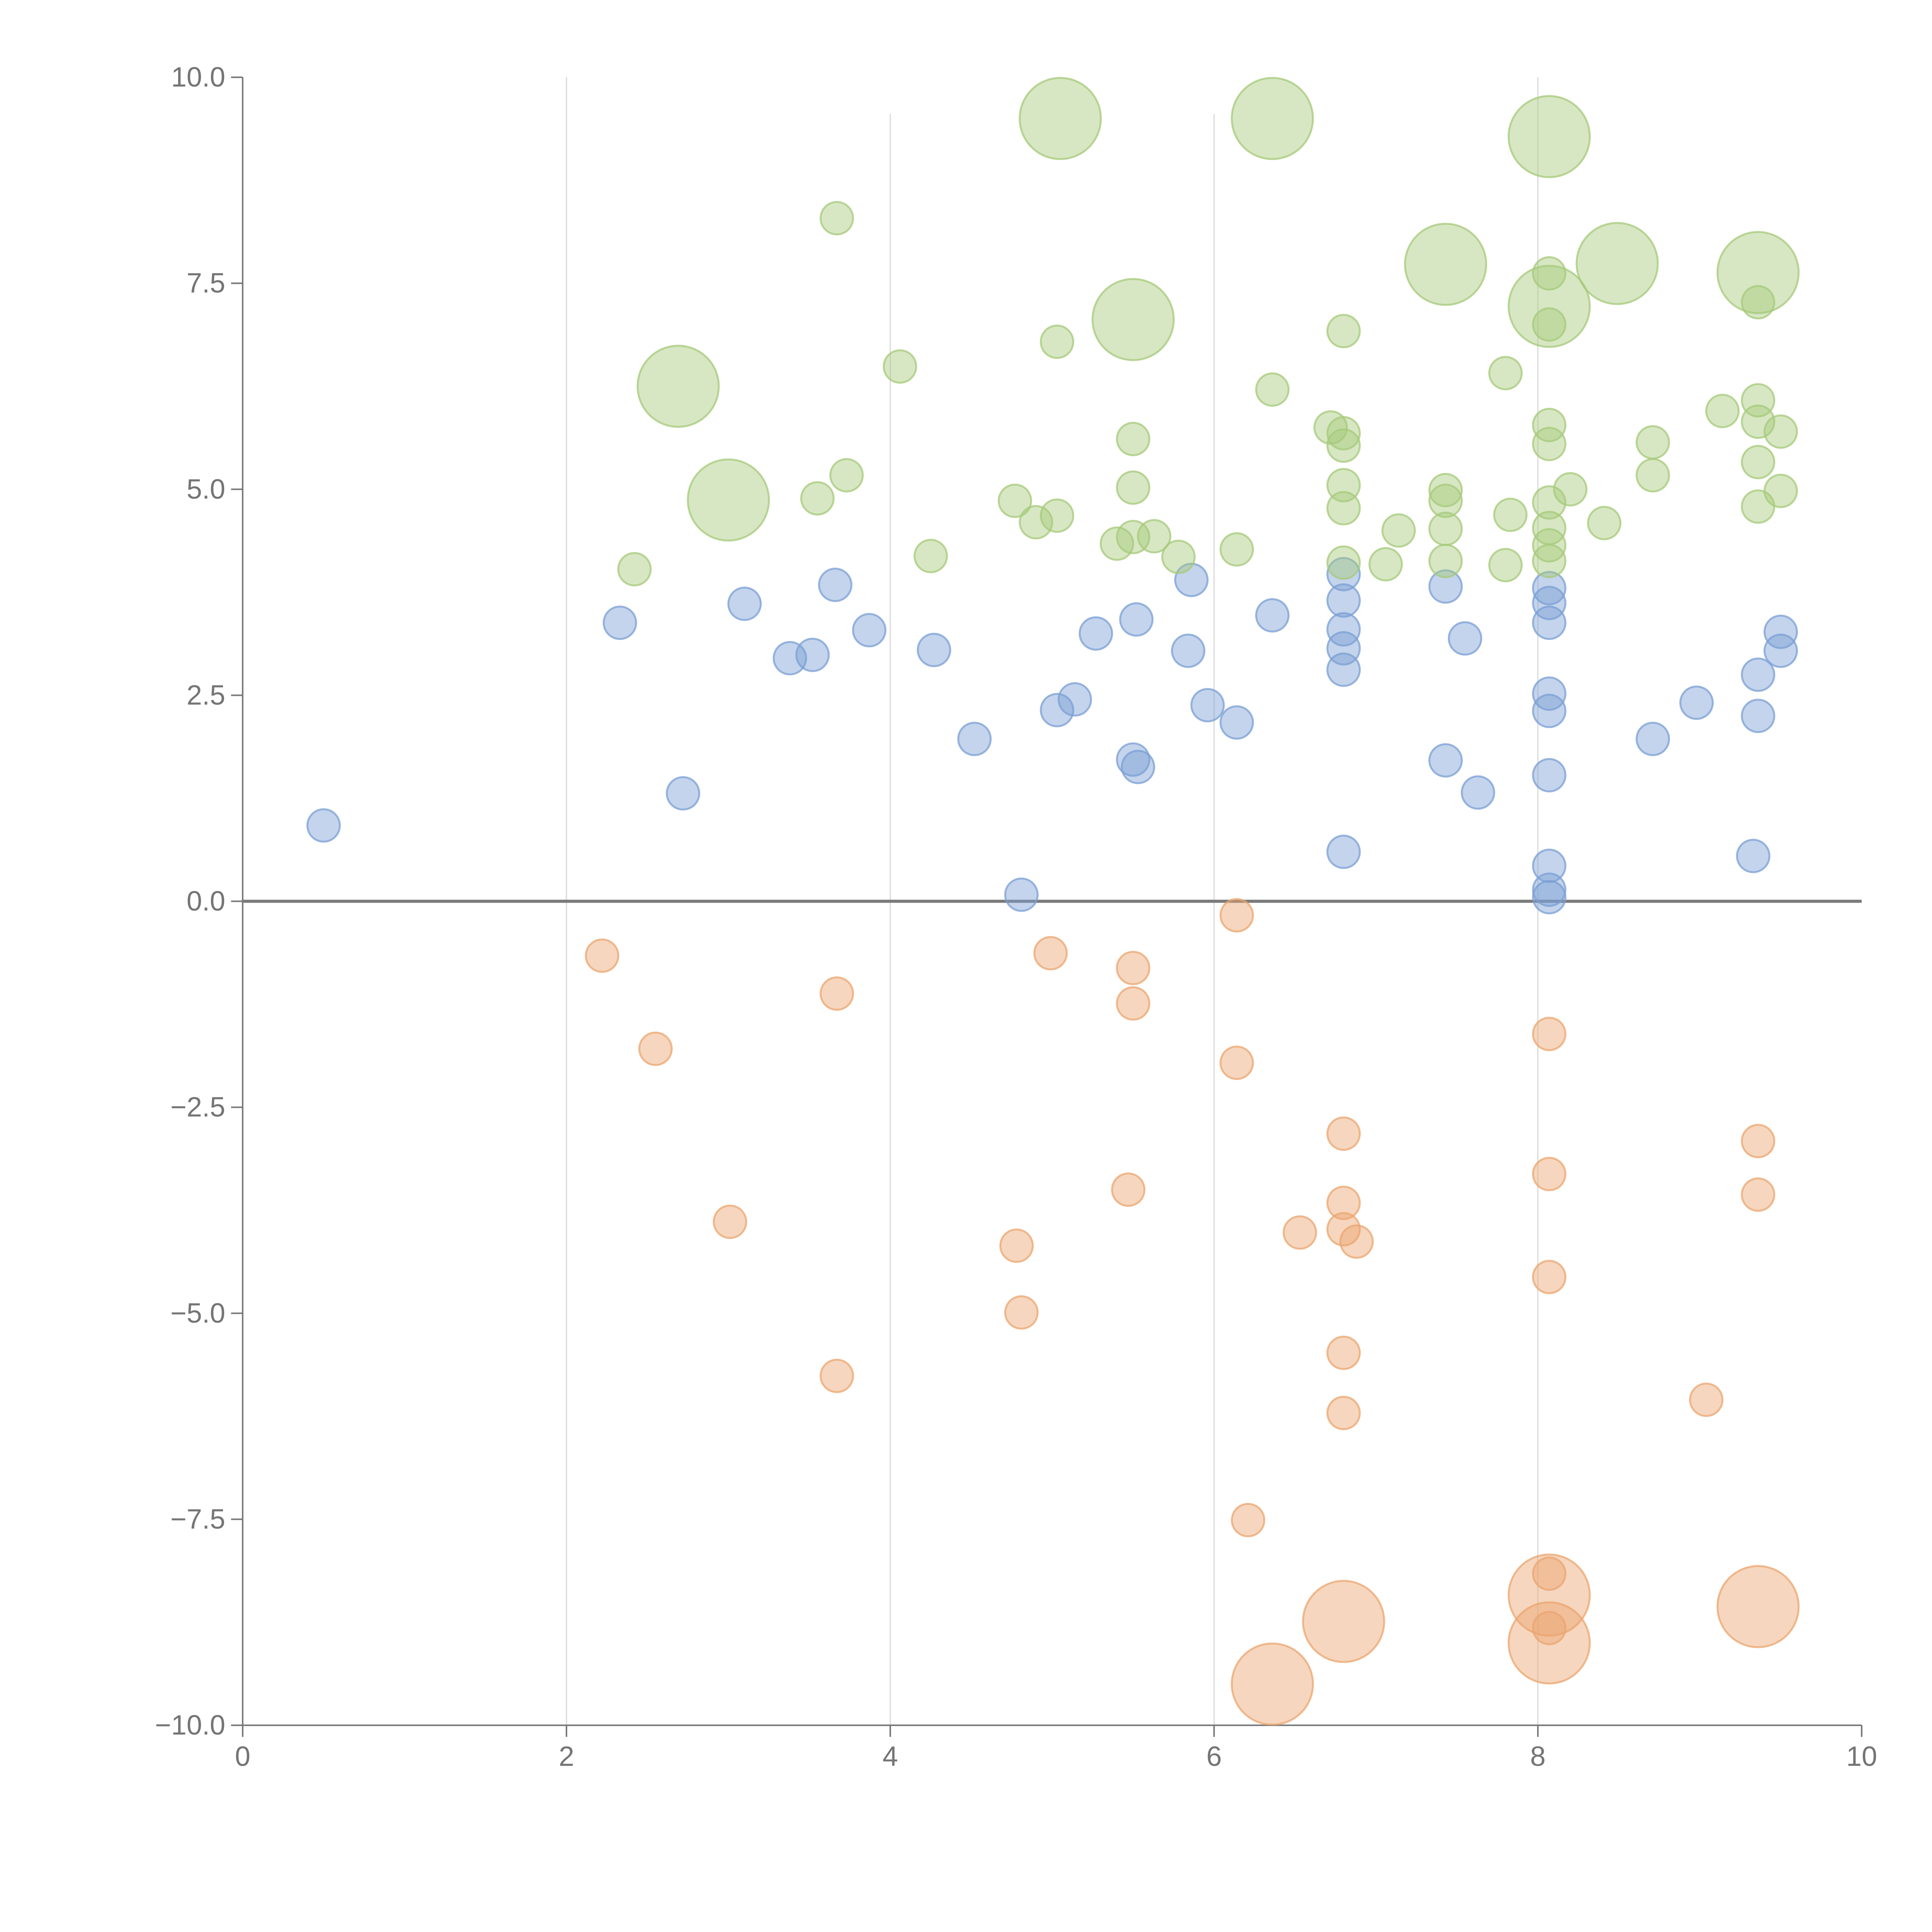  Describe the element at coordinates (206, 489) in the screenshot. I see `y-tick-label: 5.0` at that location.